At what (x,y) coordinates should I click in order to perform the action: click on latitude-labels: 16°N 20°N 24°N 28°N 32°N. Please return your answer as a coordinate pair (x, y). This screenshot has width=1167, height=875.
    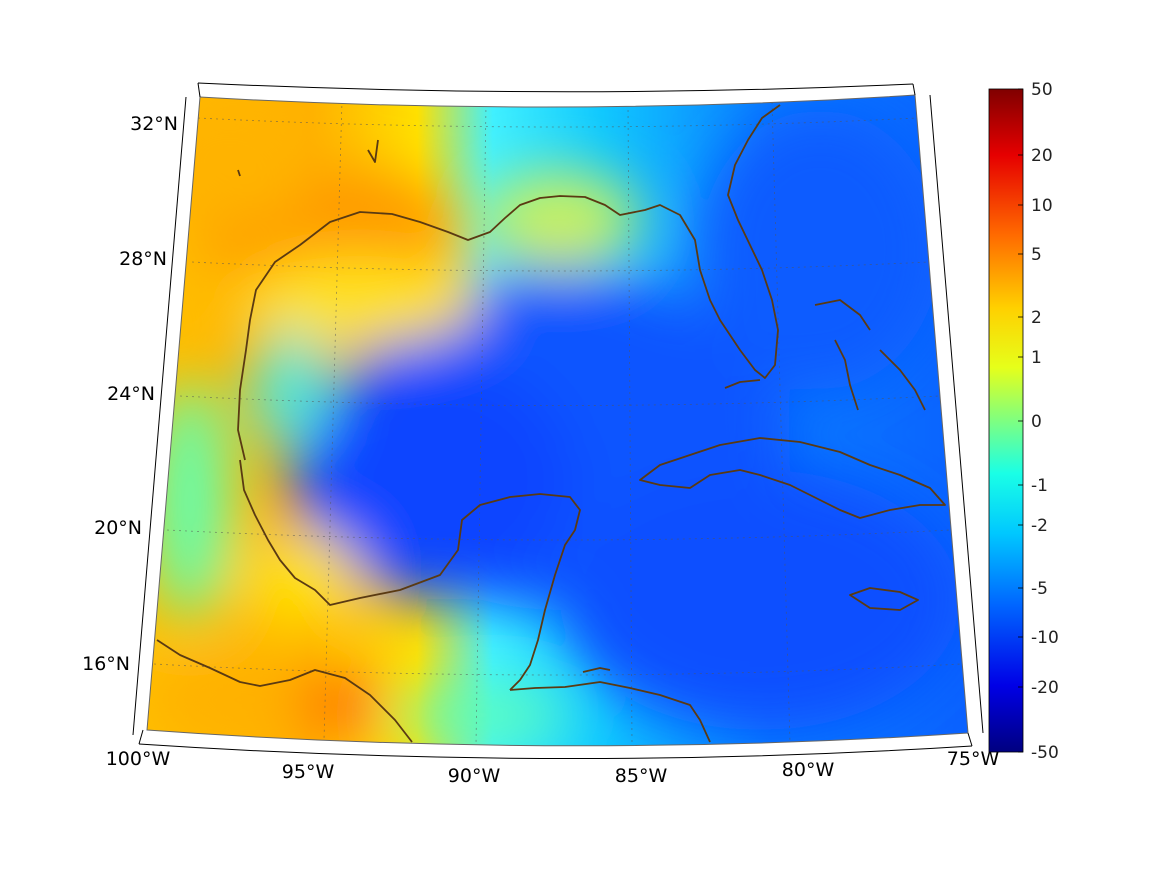
    Looking at the image, I should click on (130, 394).